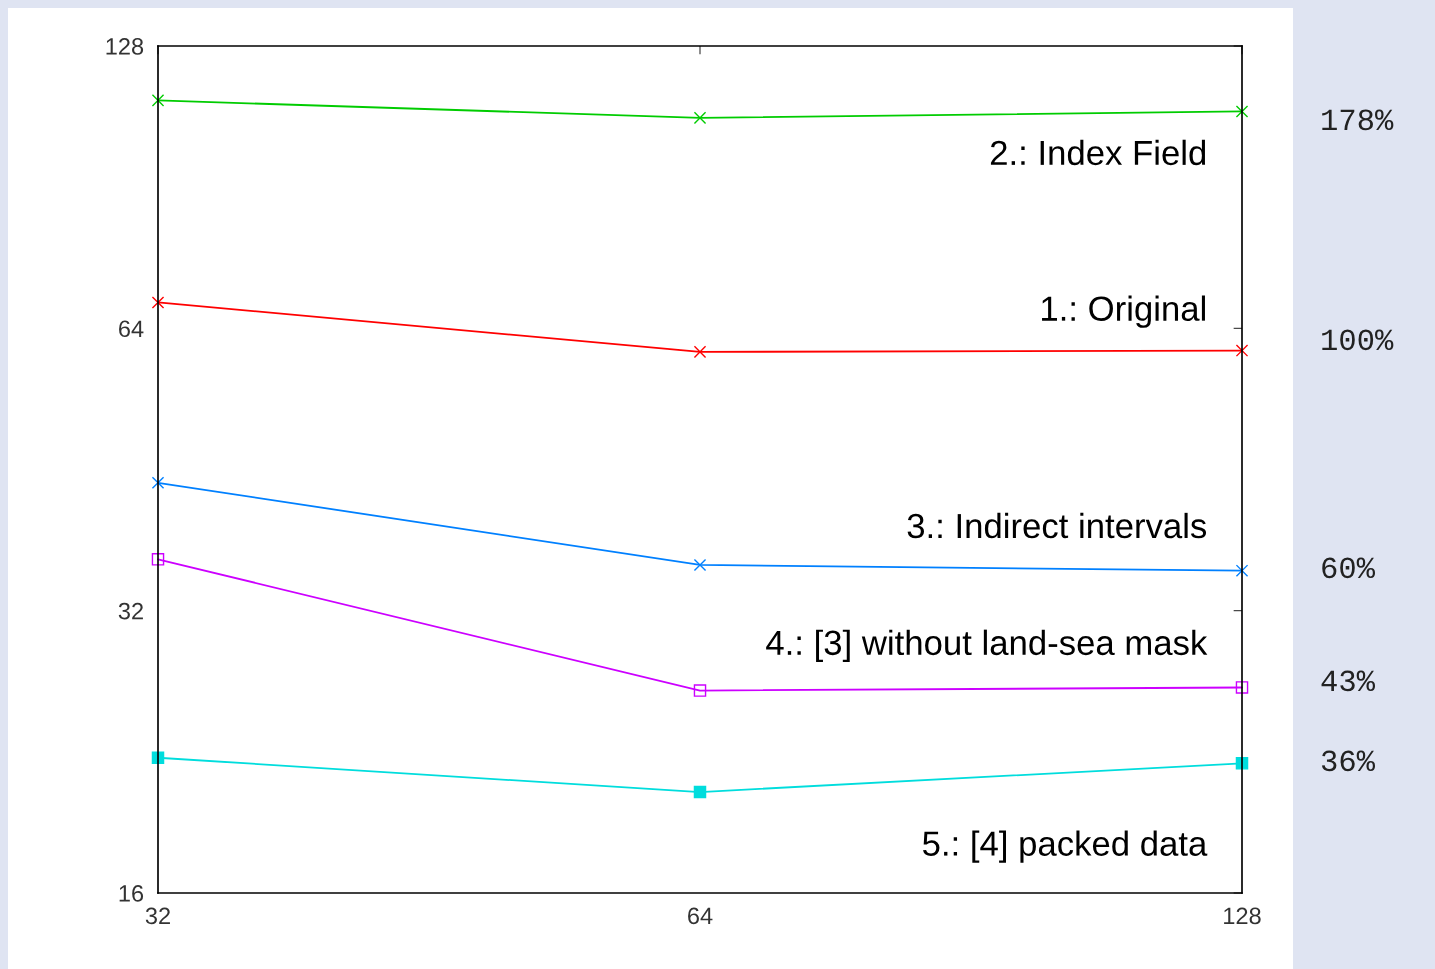 The width and height of the screenshot is (1435, 969). What do you see at coordinates (1348, 681) in the screenshot?
I see `text: 43%` at bounding box center [1348, 681].